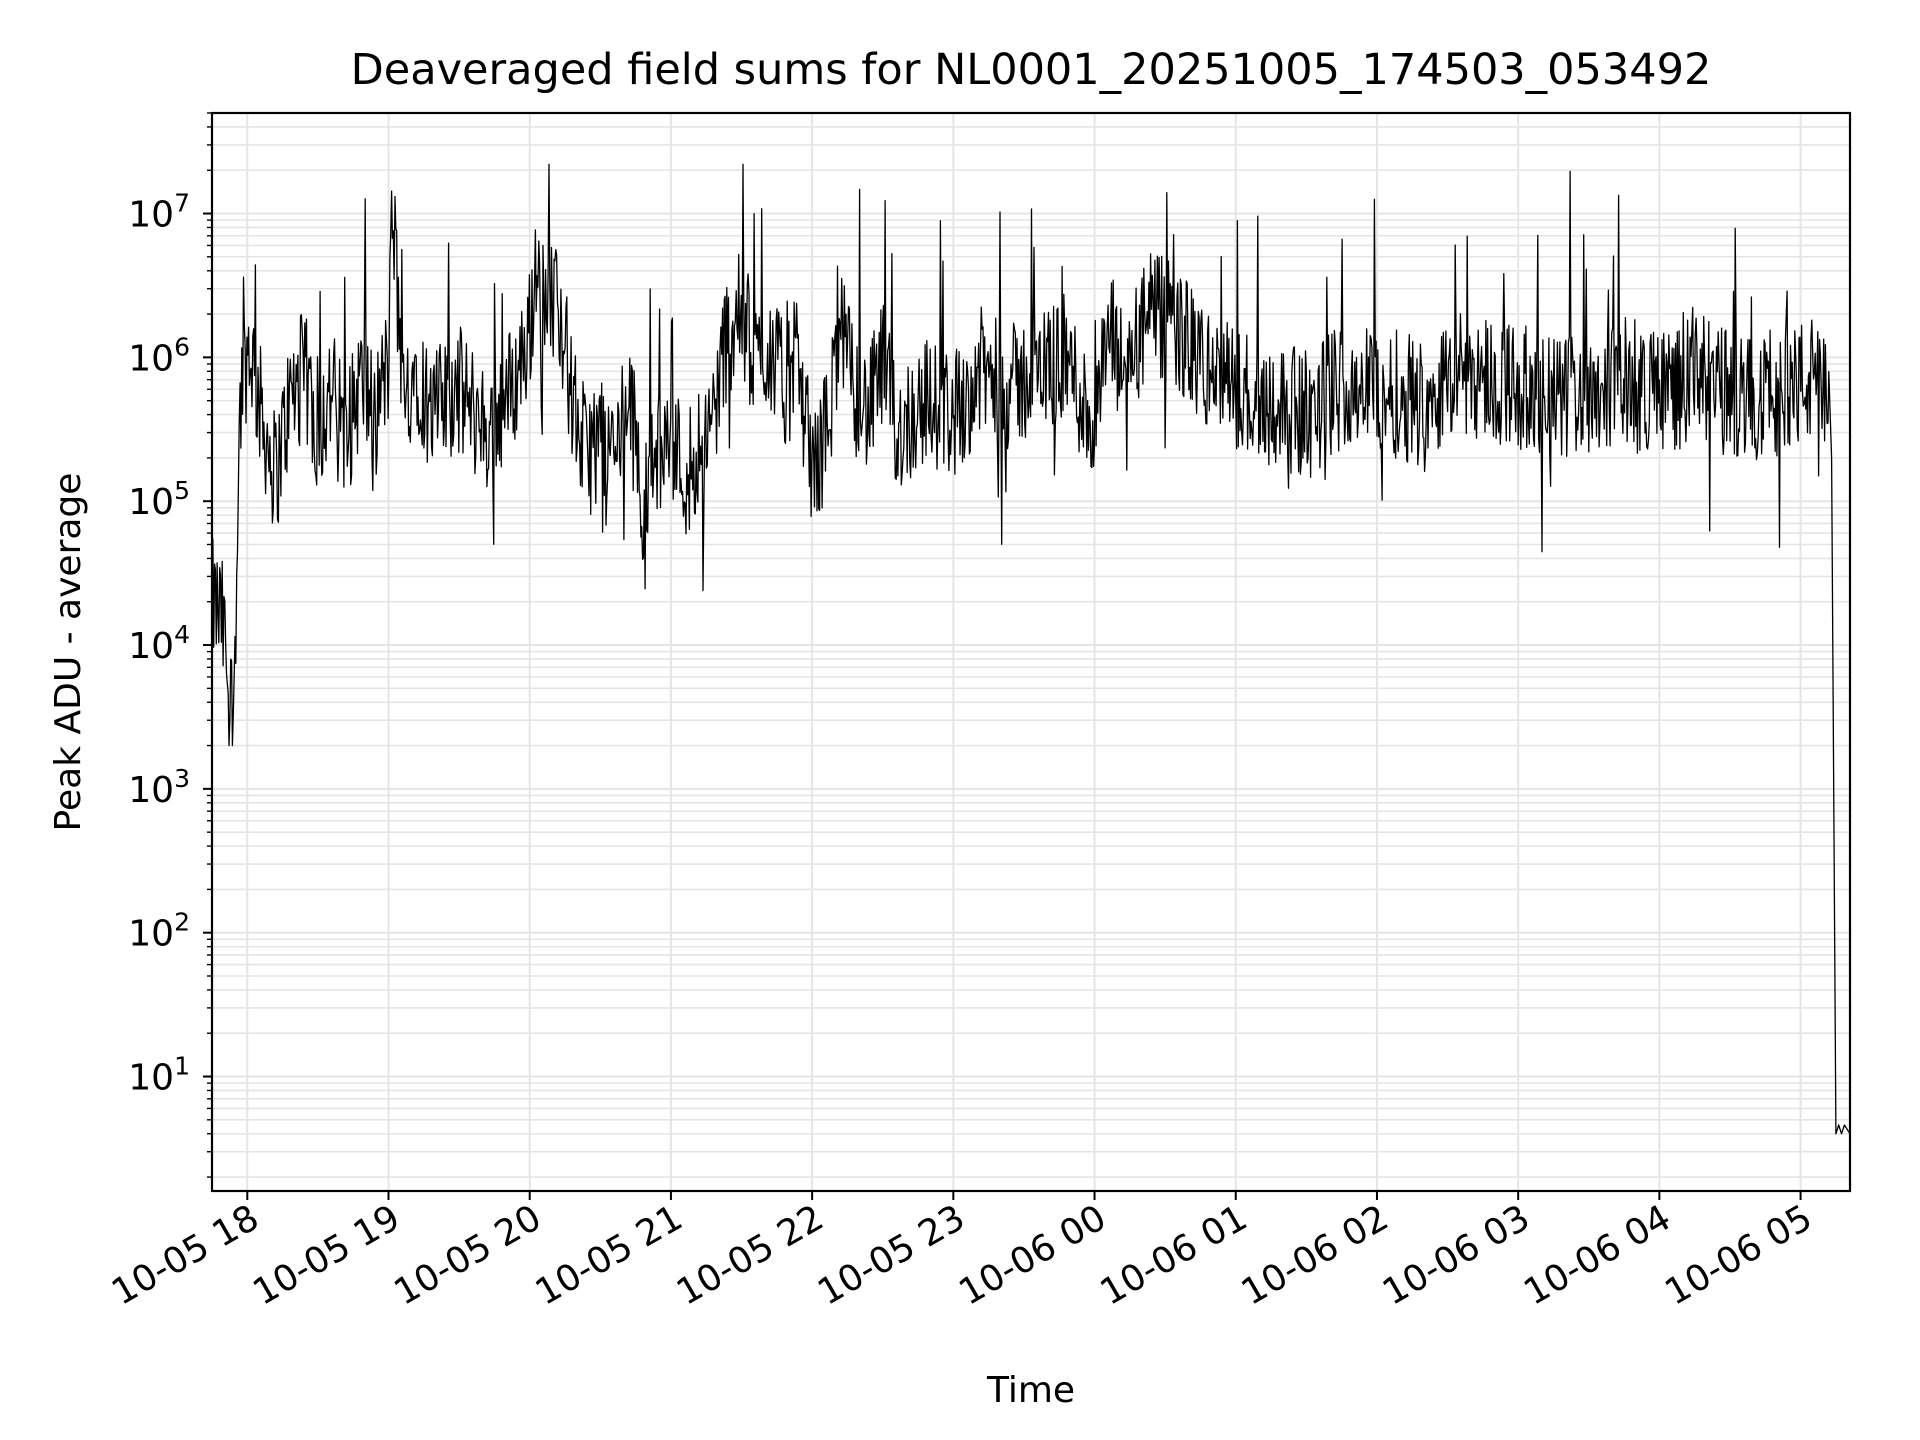 This screenshot has height=1440, width=1920. I want to click on y-tick-label: 10², so click(159, 931).